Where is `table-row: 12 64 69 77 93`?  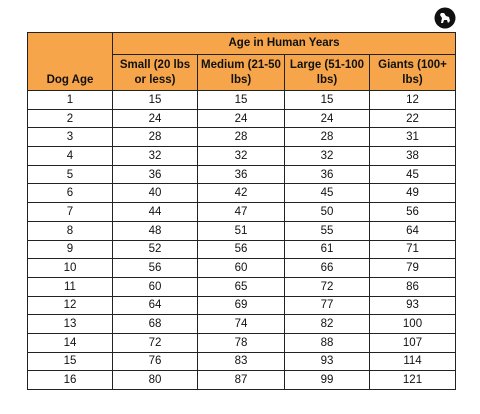 table-row: 12 64 69 77 93 is located at coordinates (241, 305).